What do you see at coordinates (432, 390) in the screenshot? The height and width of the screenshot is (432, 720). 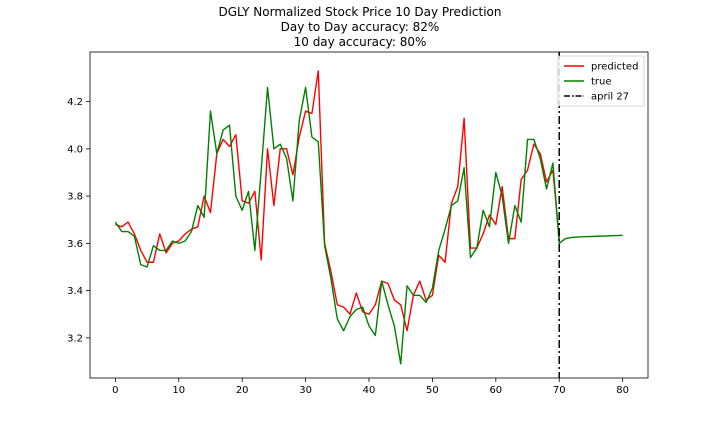 I see `x-tick-label: 50` at bounding box center [432, 390].